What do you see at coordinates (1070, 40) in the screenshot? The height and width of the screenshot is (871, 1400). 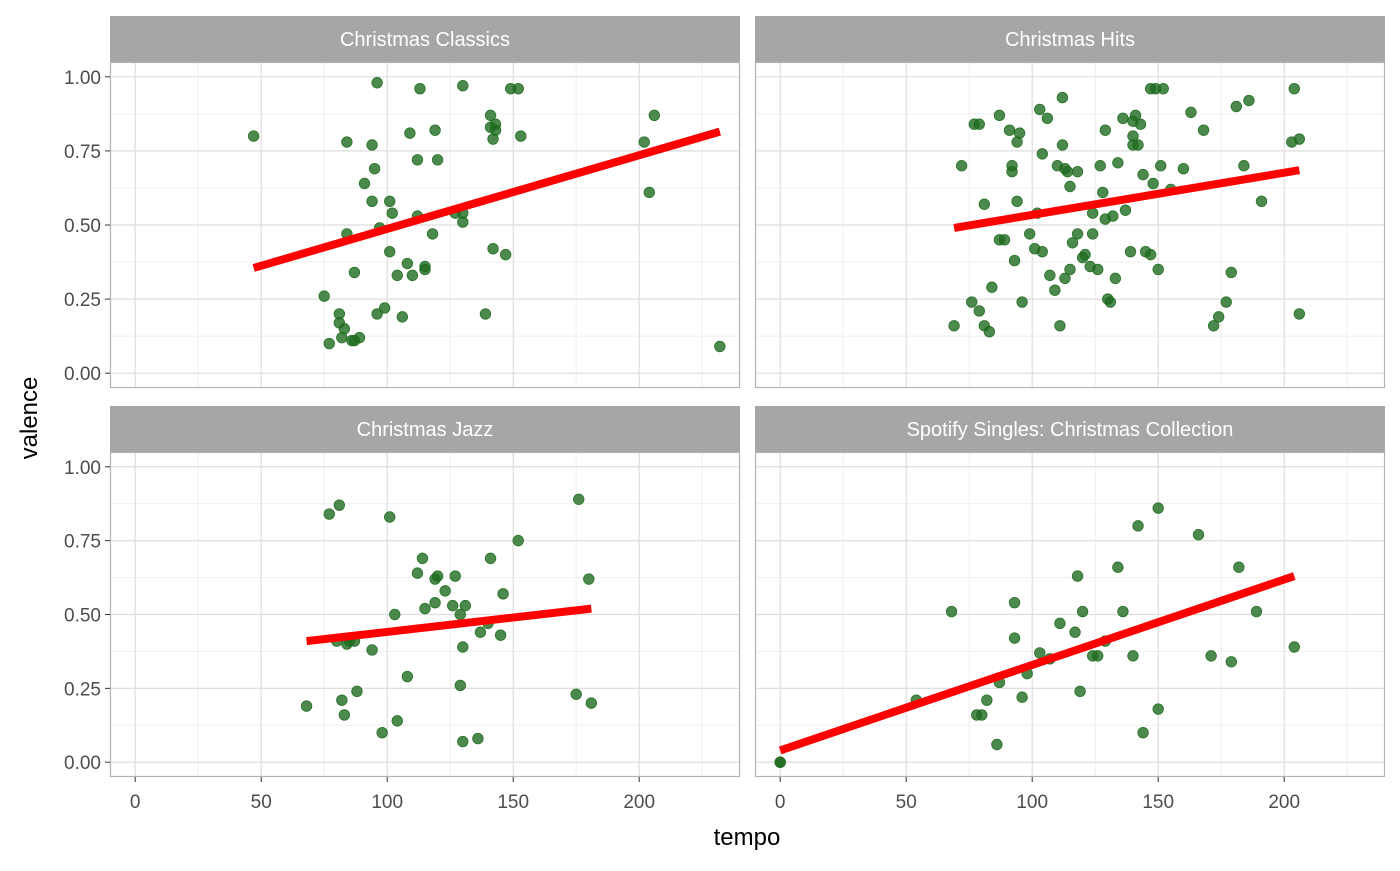 I see `facet-title: Christmas Hits` at bounding box center [1070, 40].